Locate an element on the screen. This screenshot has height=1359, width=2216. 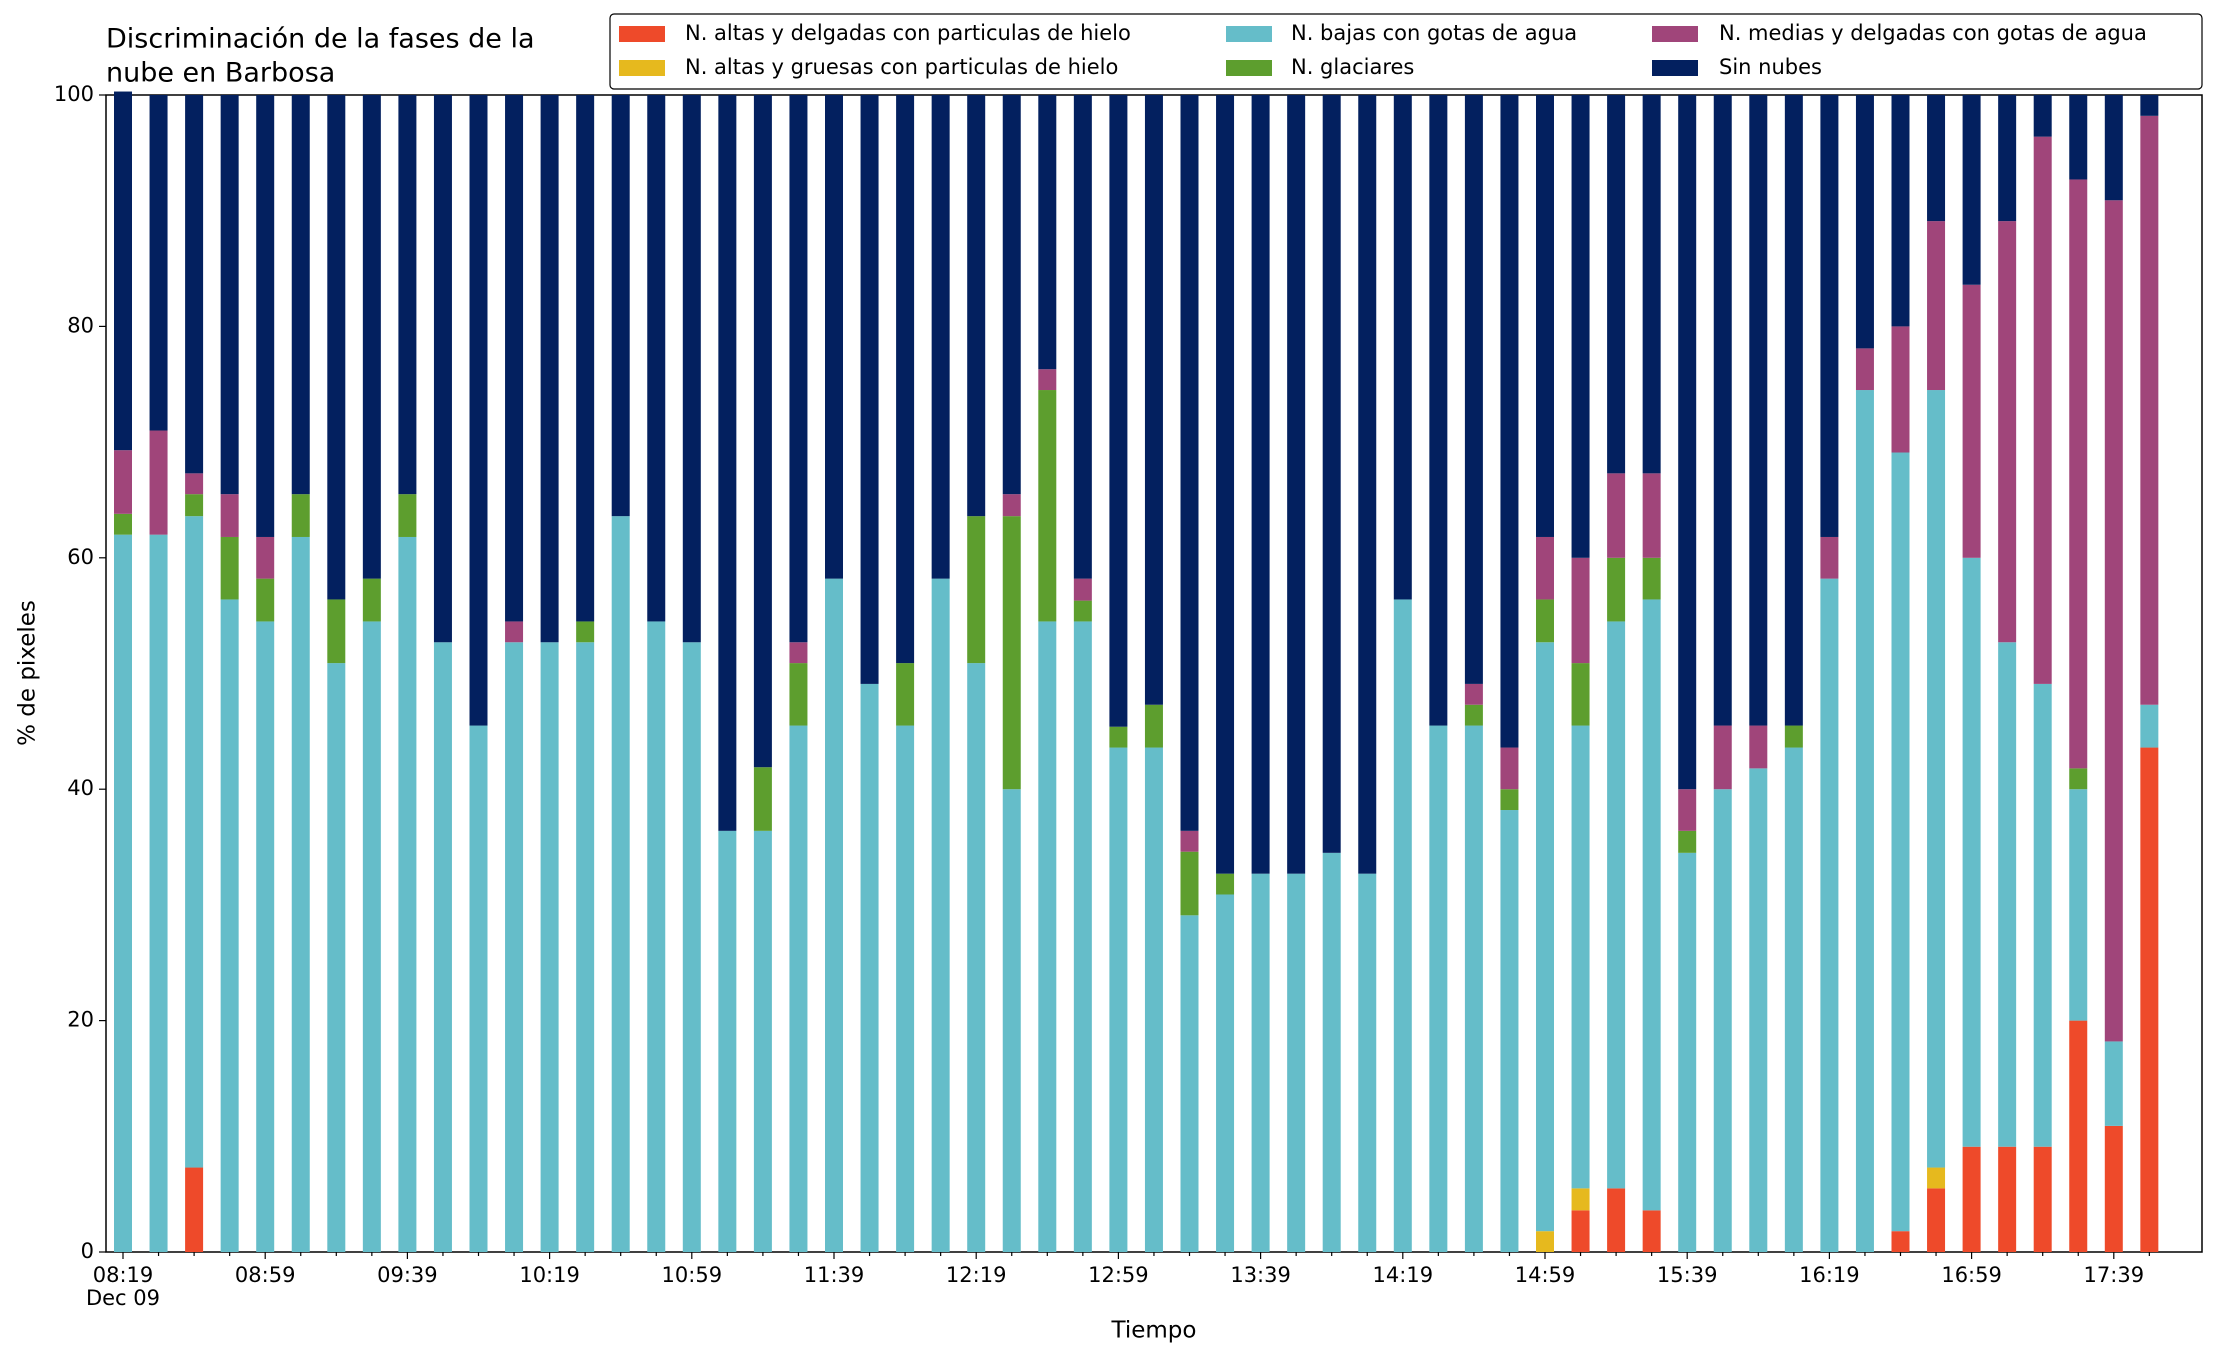
x-axis-label: Tiempo is located at coordinates (1154, 1331).